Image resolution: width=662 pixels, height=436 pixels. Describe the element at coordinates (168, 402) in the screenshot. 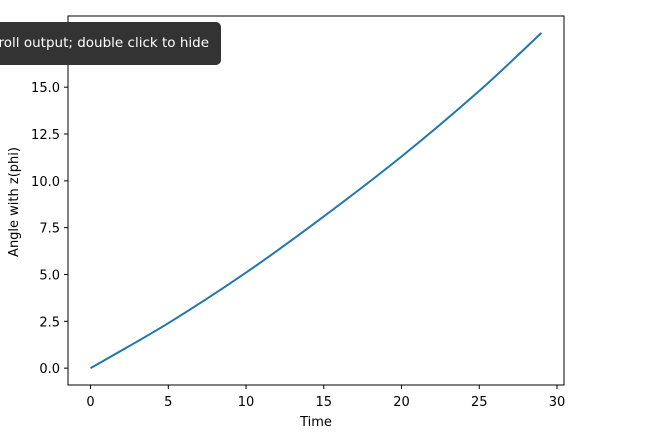

I see `x-tick-label: 5` at that location.